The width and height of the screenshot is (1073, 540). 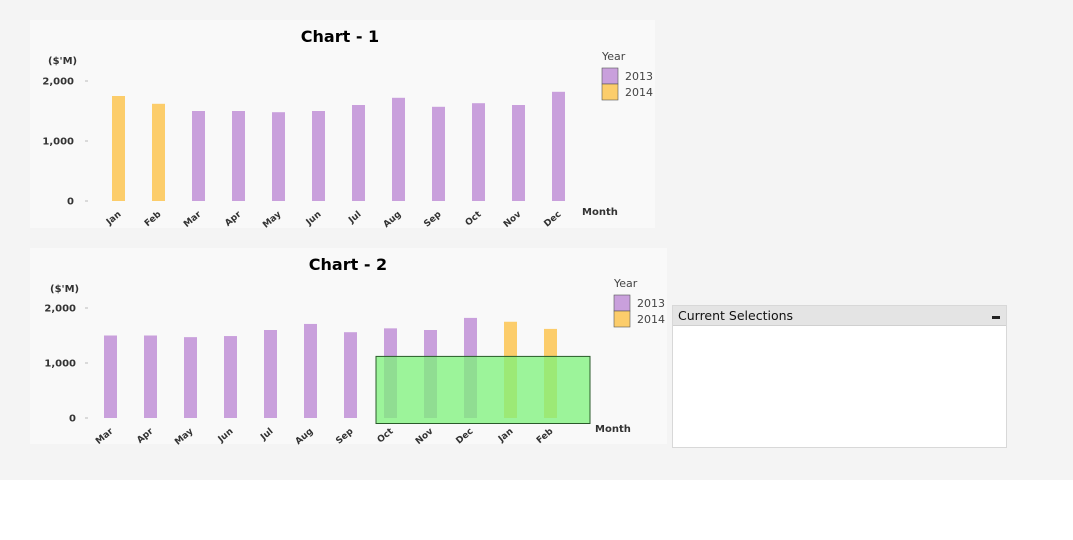 I want to click on chart-2-x-axis-title: Month, so click(x=613, y=429).